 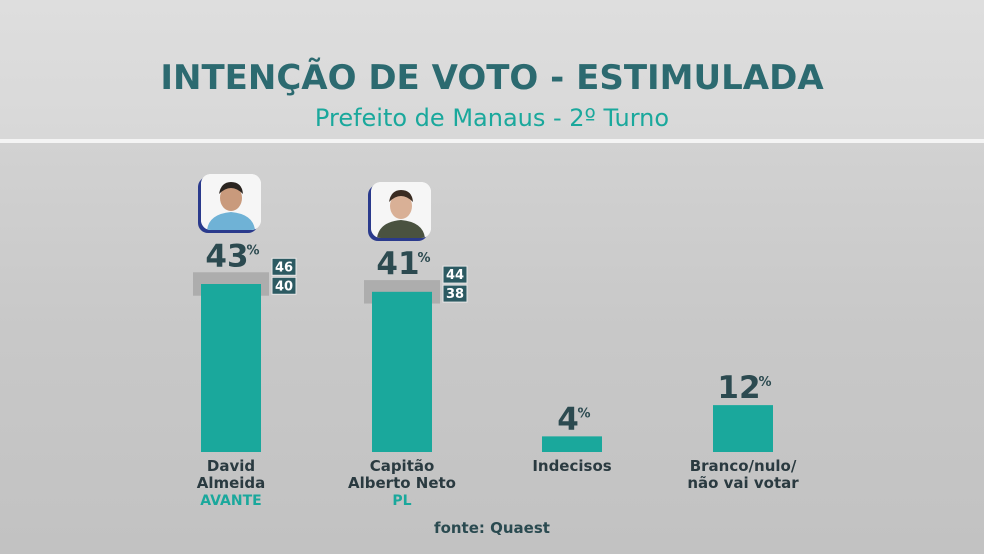 What do you see at coordinates (402, 483) in the screenshot?
I see `category-label: Alberto Neto` at bounding box center [402, 483].